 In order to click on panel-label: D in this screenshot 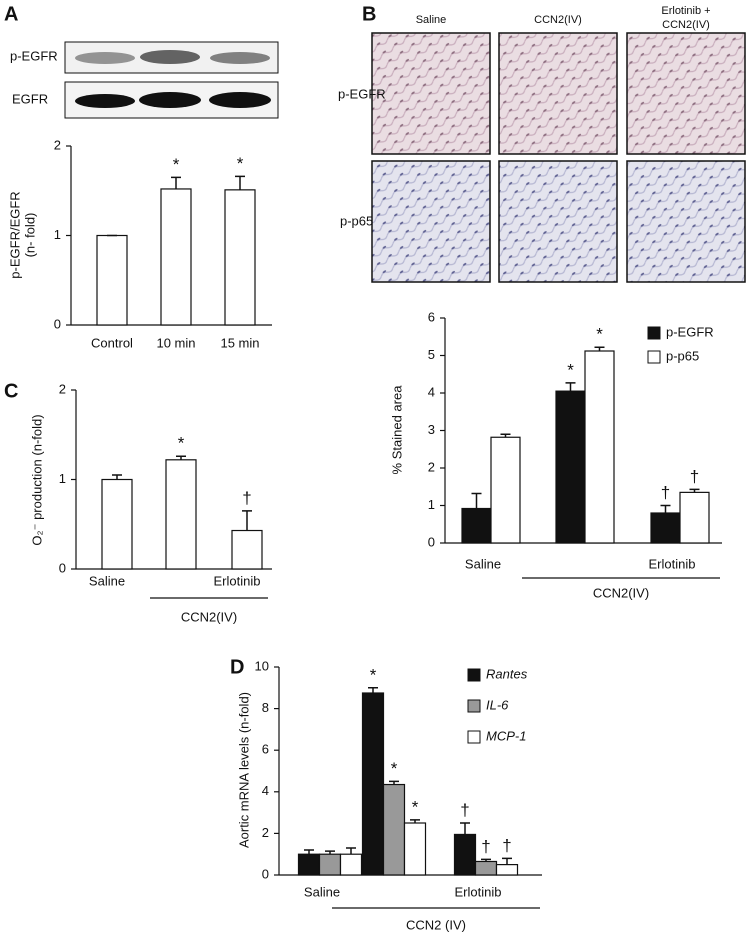, I will do `click(237, 667)`.